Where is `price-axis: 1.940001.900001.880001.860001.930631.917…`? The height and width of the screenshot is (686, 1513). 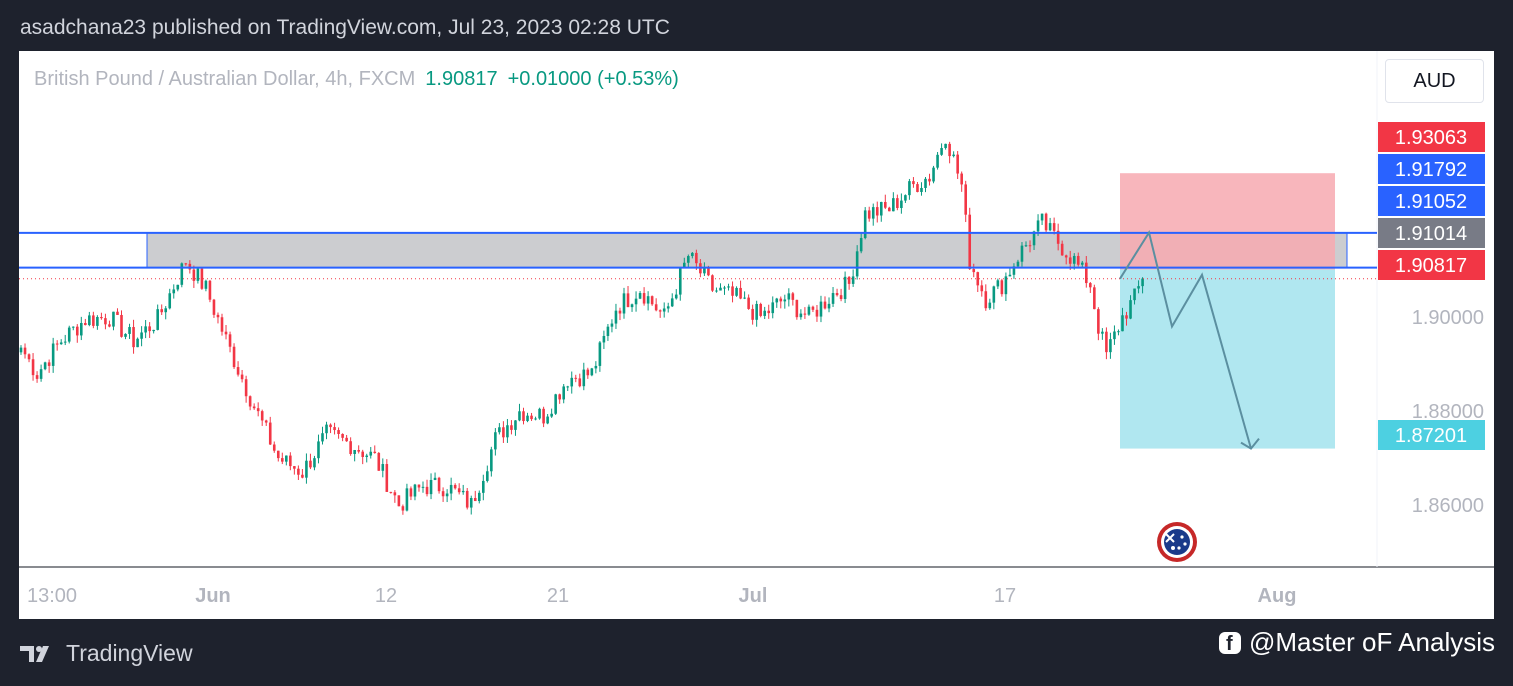
price-axis: 1.940001.900001.880001.860001.930631.917… is located at coordinates (1431, 318).